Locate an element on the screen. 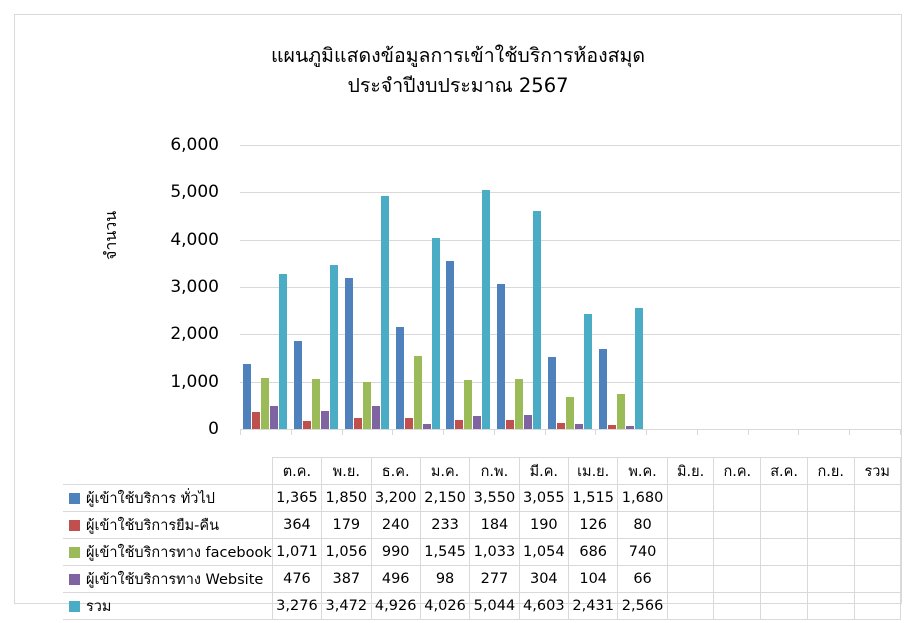 This screenshot has height=623, width=919. y-tick-label-0: 0 is located at coordinates (213, 429).